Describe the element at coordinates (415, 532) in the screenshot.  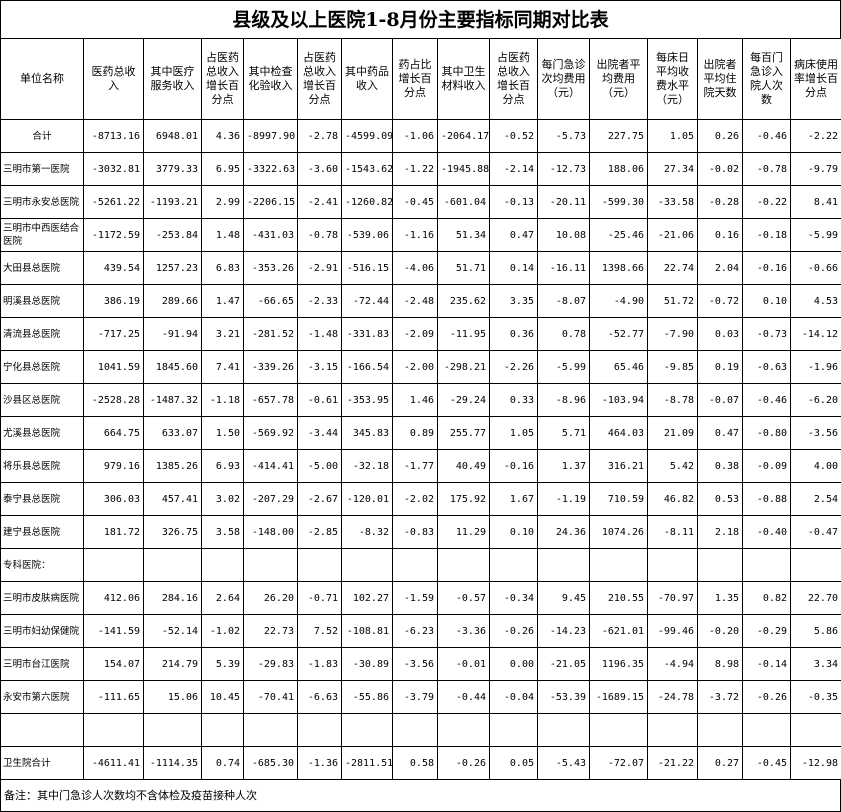
I see `cell: -0.83` at that location.